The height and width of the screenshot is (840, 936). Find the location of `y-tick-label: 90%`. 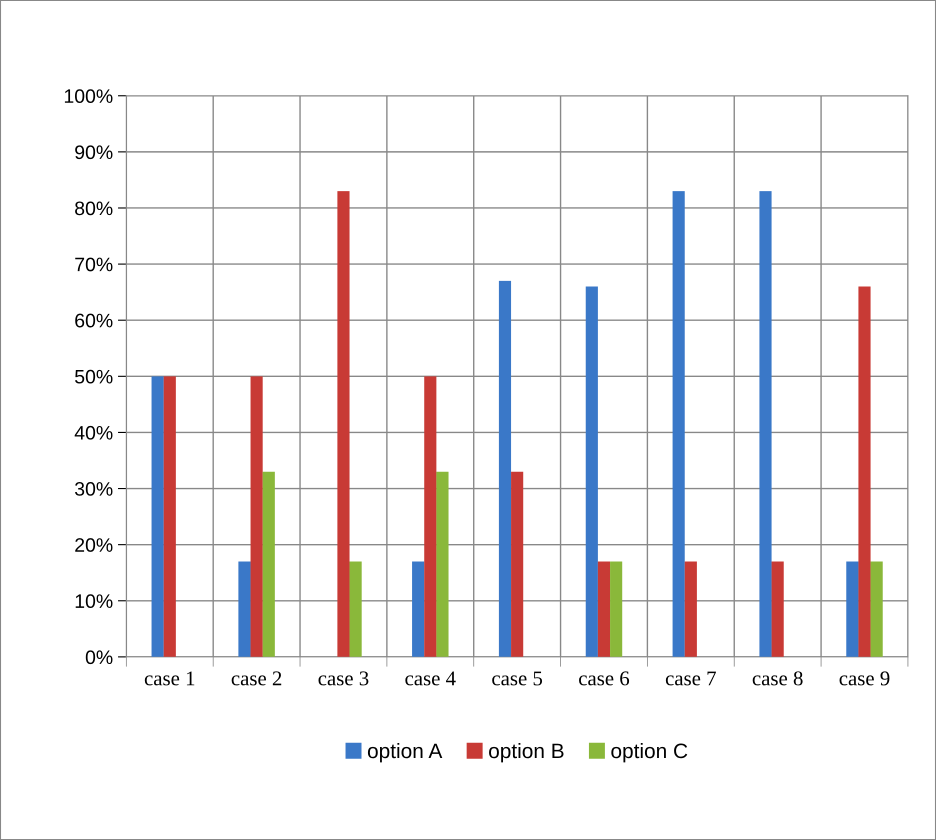

y-tick-label: 90% is located at coordinates (93, 152).